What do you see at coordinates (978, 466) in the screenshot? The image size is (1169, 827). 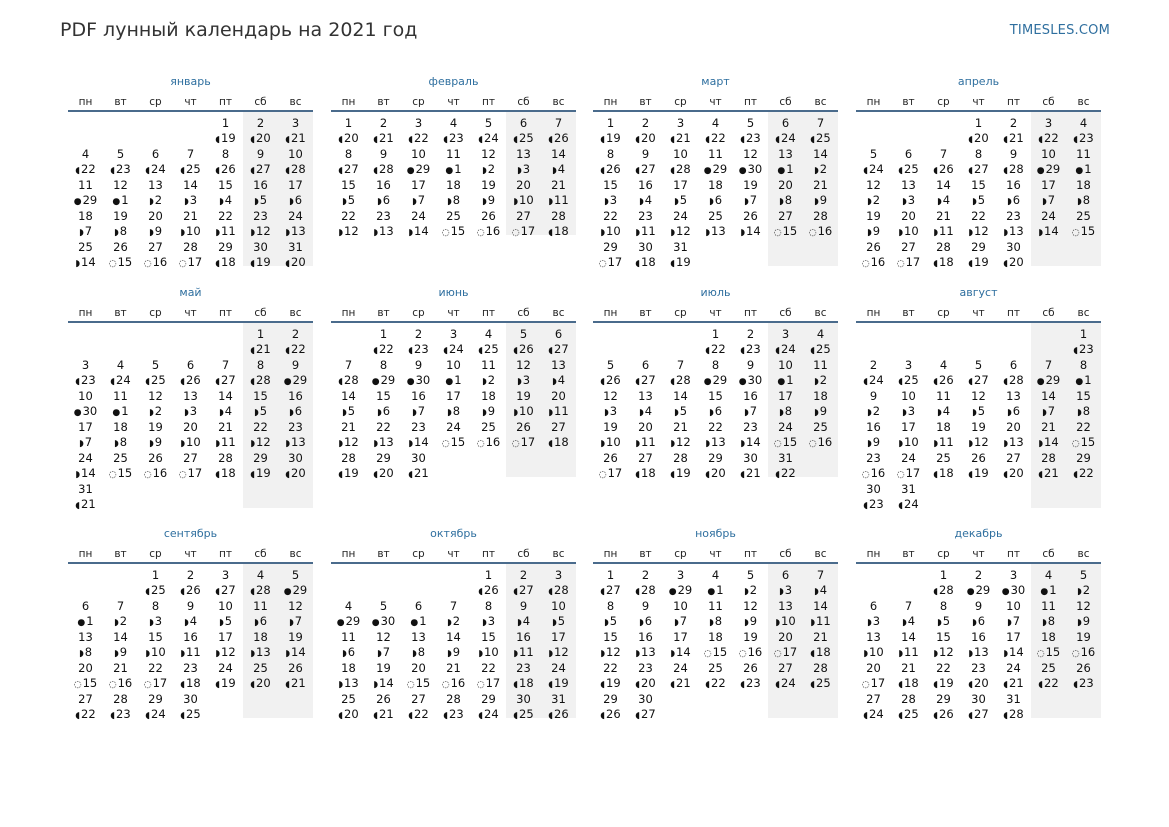 I see `day-cell: 26 ◖19` at bounding box center [978, 466].